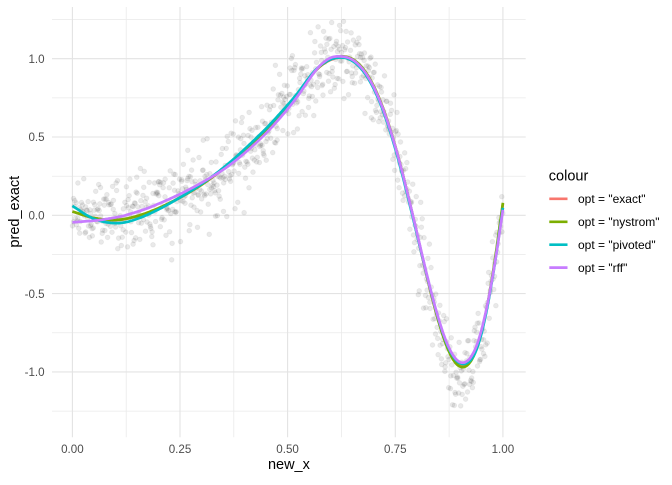 Image resolution: width=672 pixels, height=485 pixels. Describe the element at coordinates (15, 212) in the screenshot. I see `svg-text: pred_exact` at that location.